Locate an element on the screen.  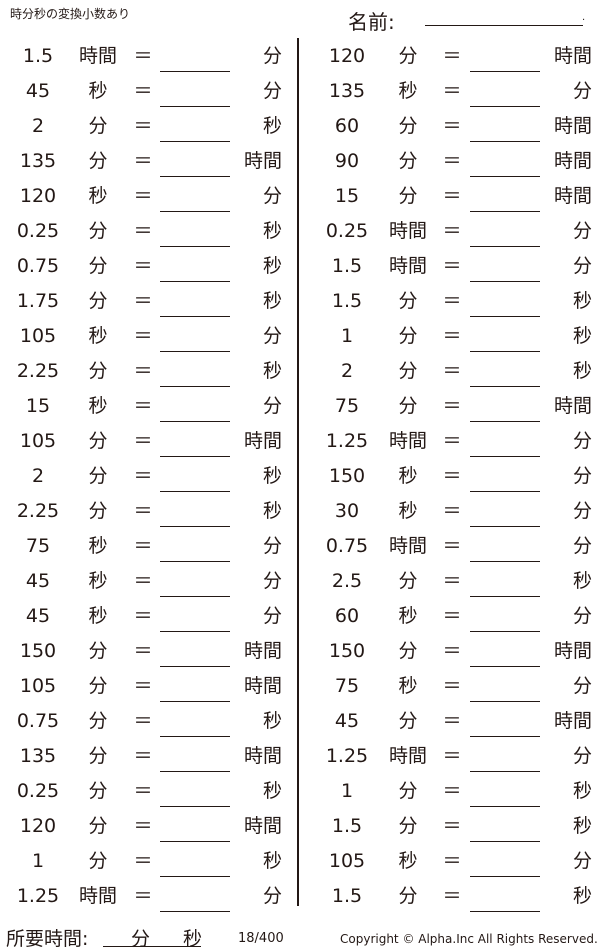
time-taken-line is located at coordinates (152, 946).